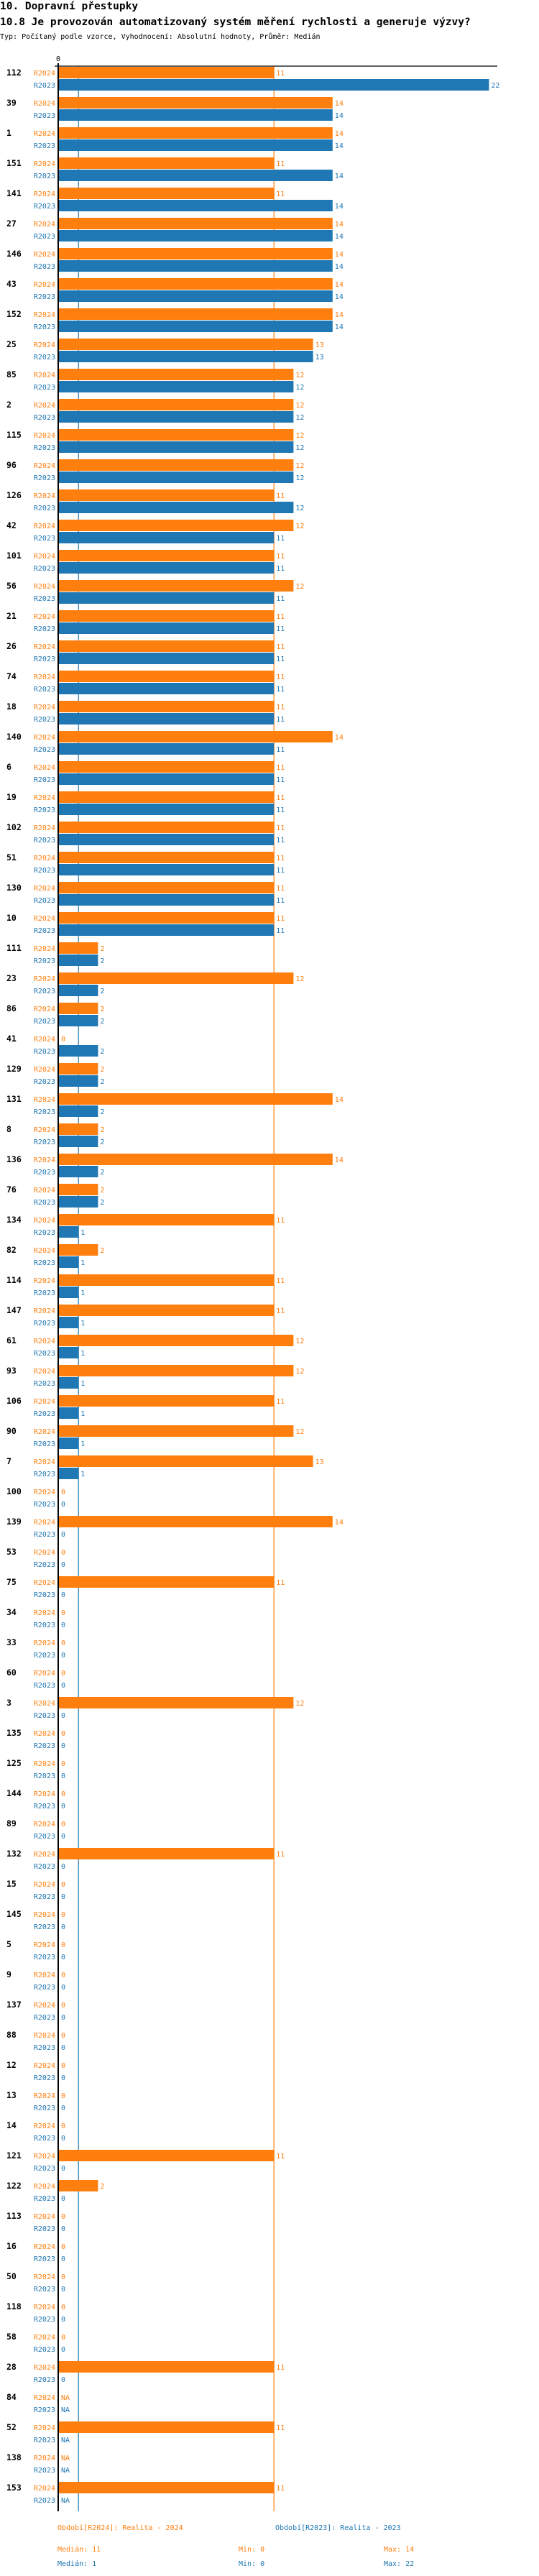 This screenshot has height=2576, width=539. I want to click on category-label: 145, so click(14, 1914).